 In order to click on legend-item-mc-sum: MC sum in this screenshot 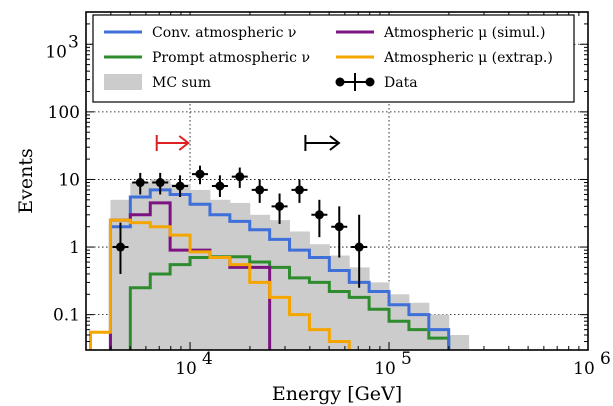, I will do `click(157, 82)`.